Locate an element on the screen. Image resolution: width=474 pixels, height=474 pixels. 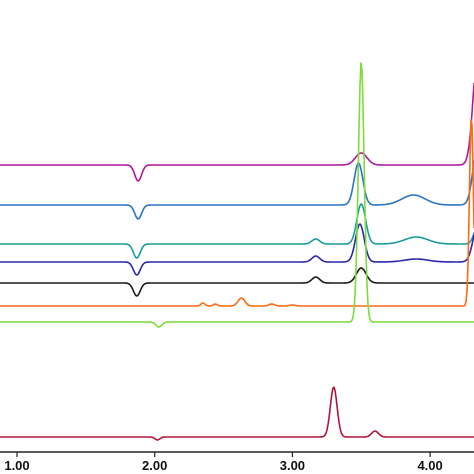
x-tick-label: 3.00 is located at coordinates (292, 465).